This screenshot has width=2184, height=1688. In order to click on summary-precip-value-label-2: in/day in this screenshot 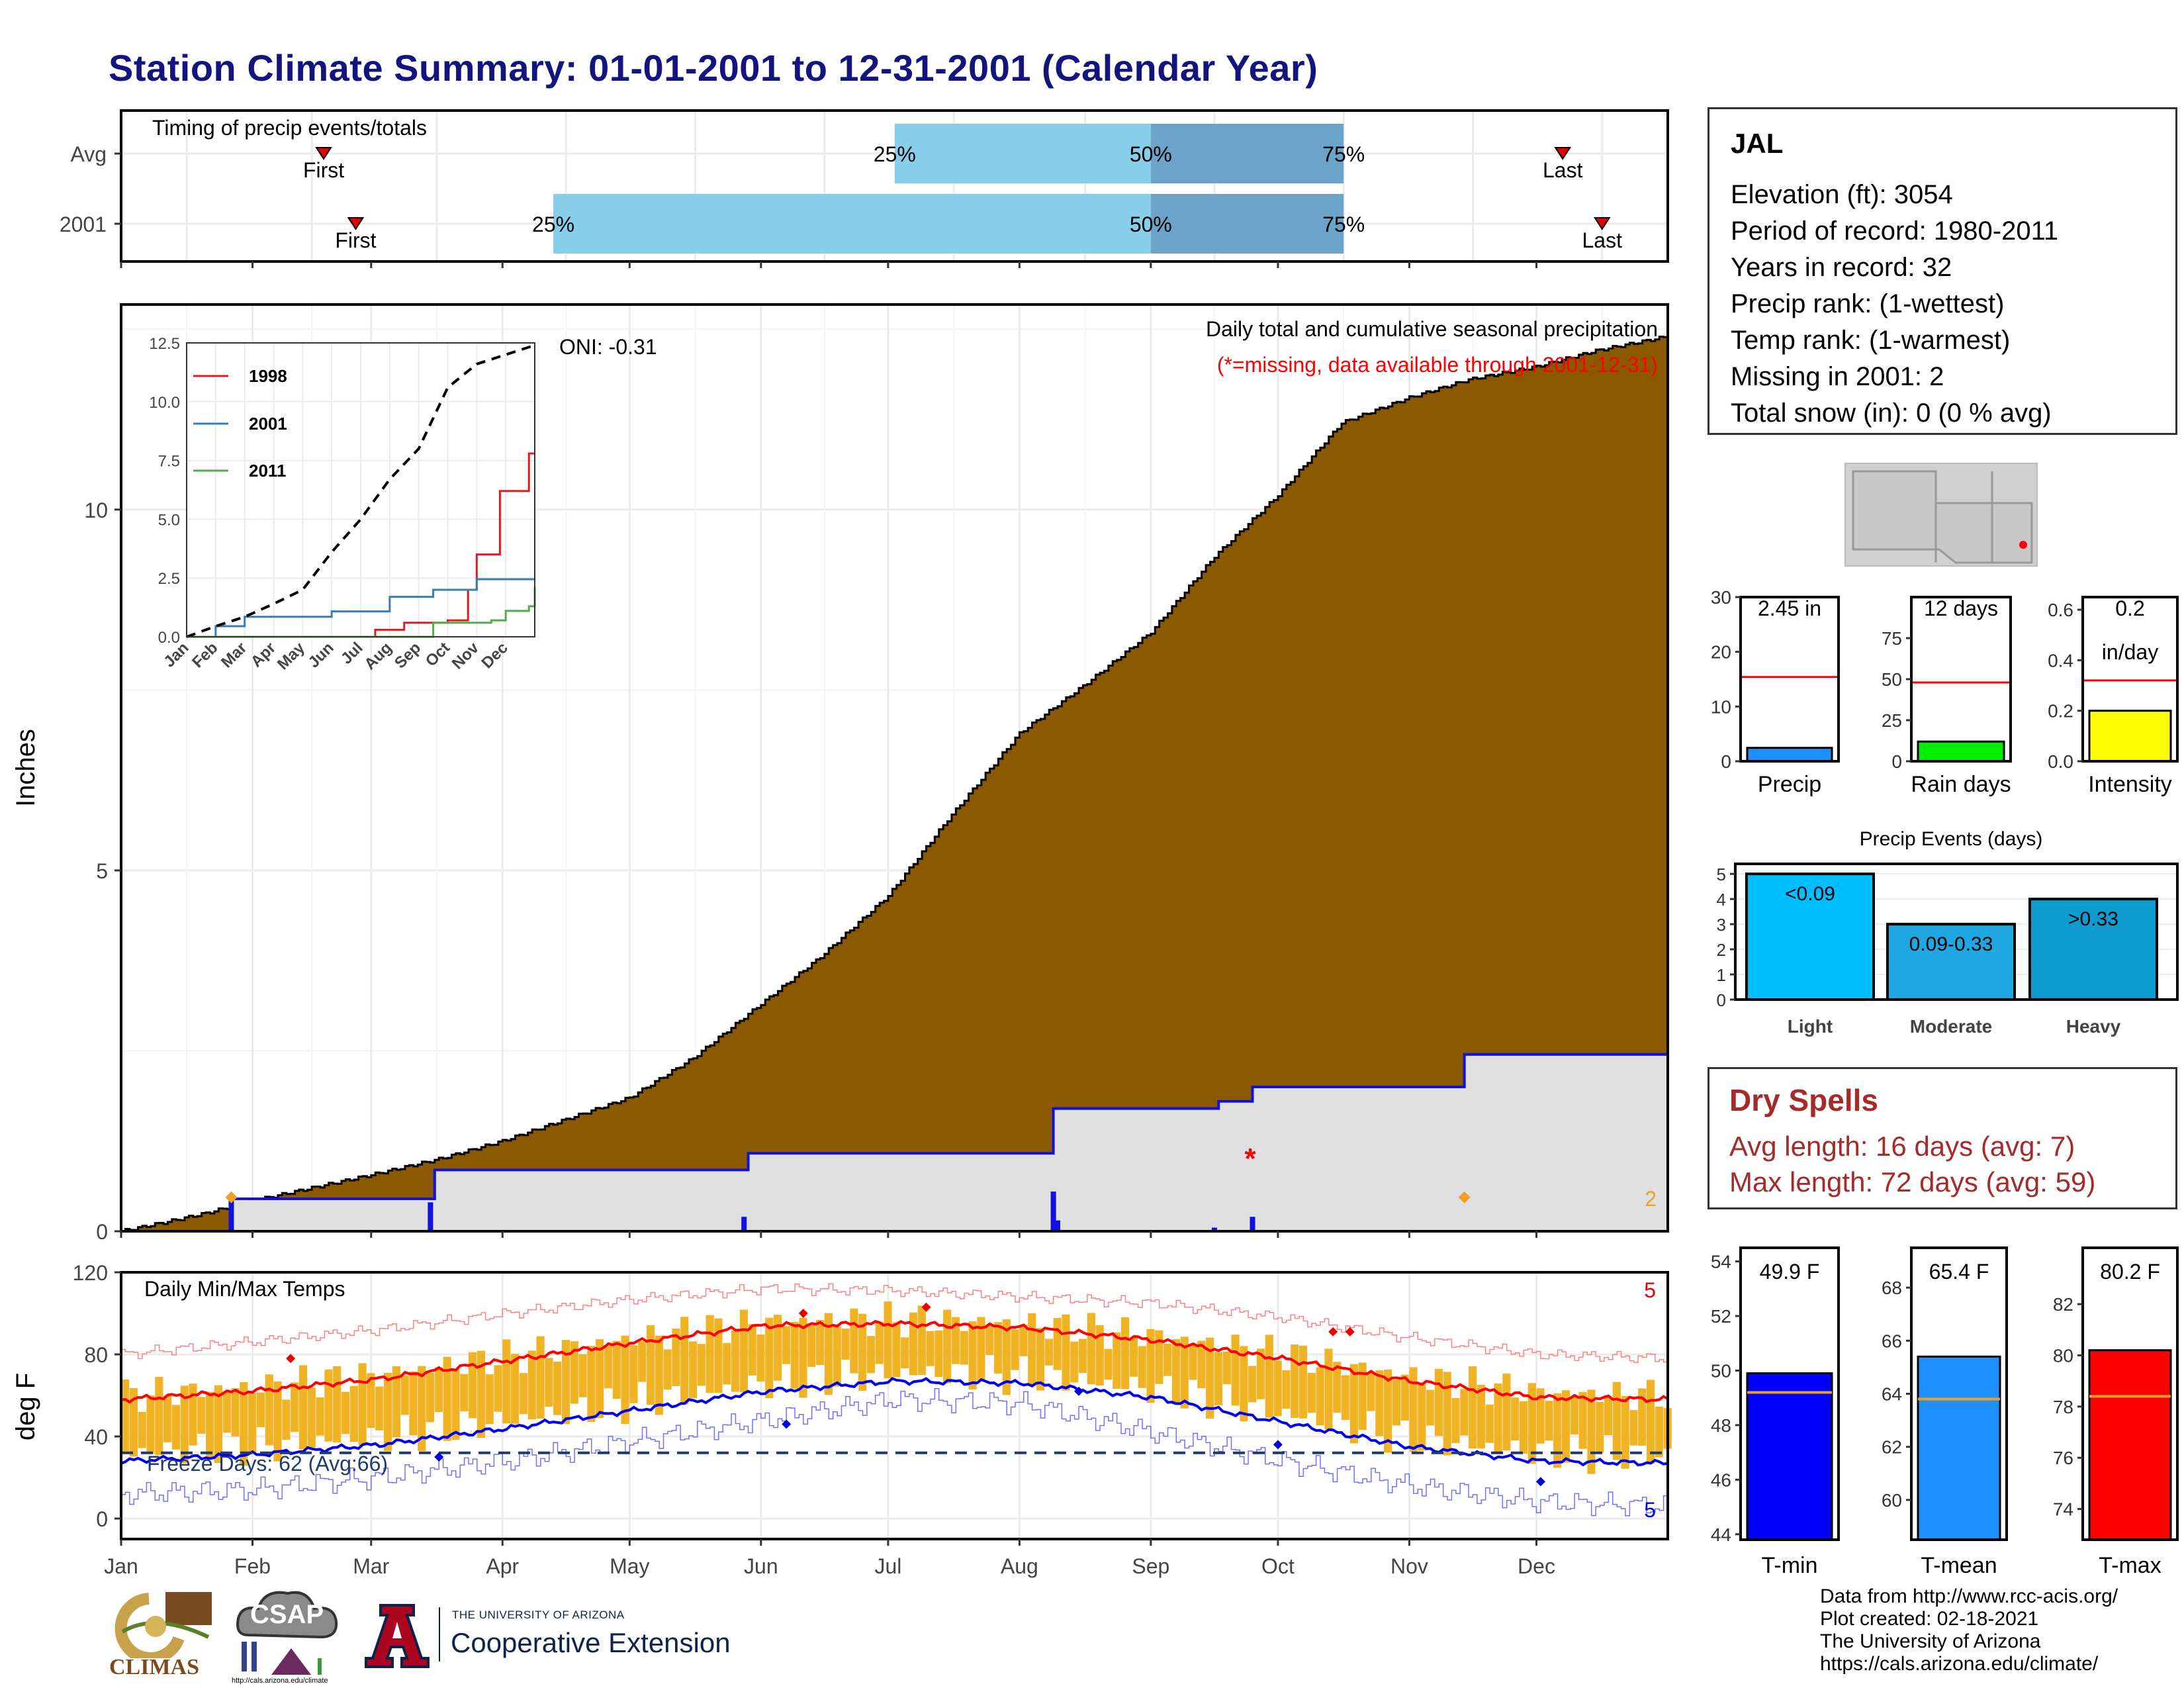, I will do `click(2130, 652)`.